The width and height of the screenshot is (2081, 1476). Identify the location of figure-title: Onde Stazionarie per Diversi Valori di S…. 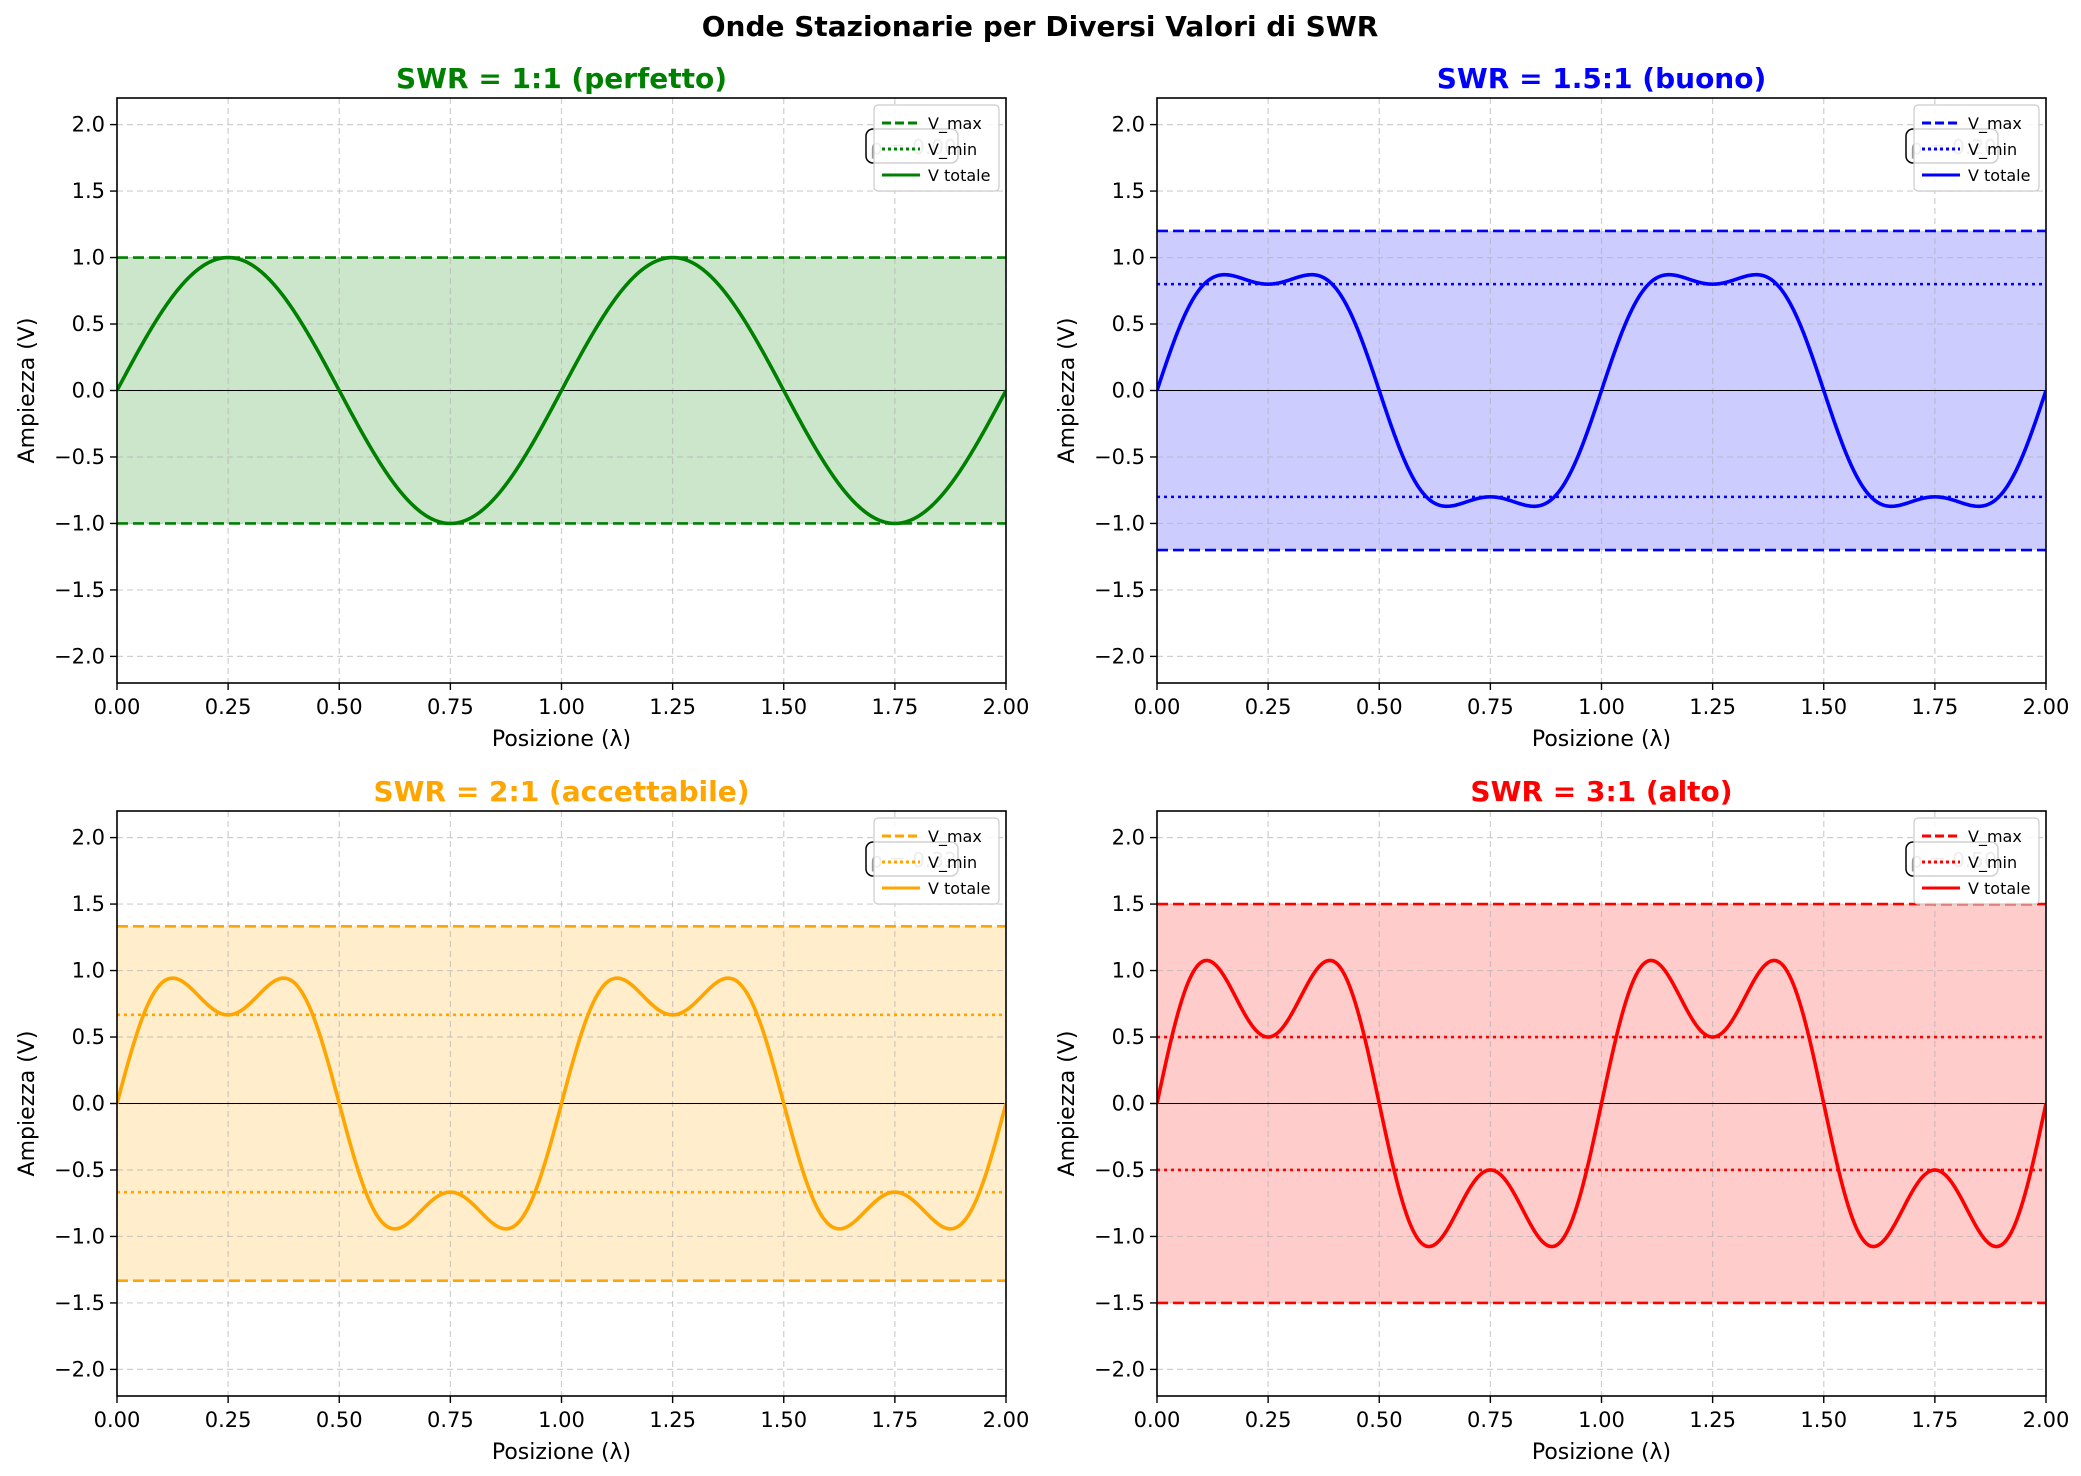
(1040, 26).